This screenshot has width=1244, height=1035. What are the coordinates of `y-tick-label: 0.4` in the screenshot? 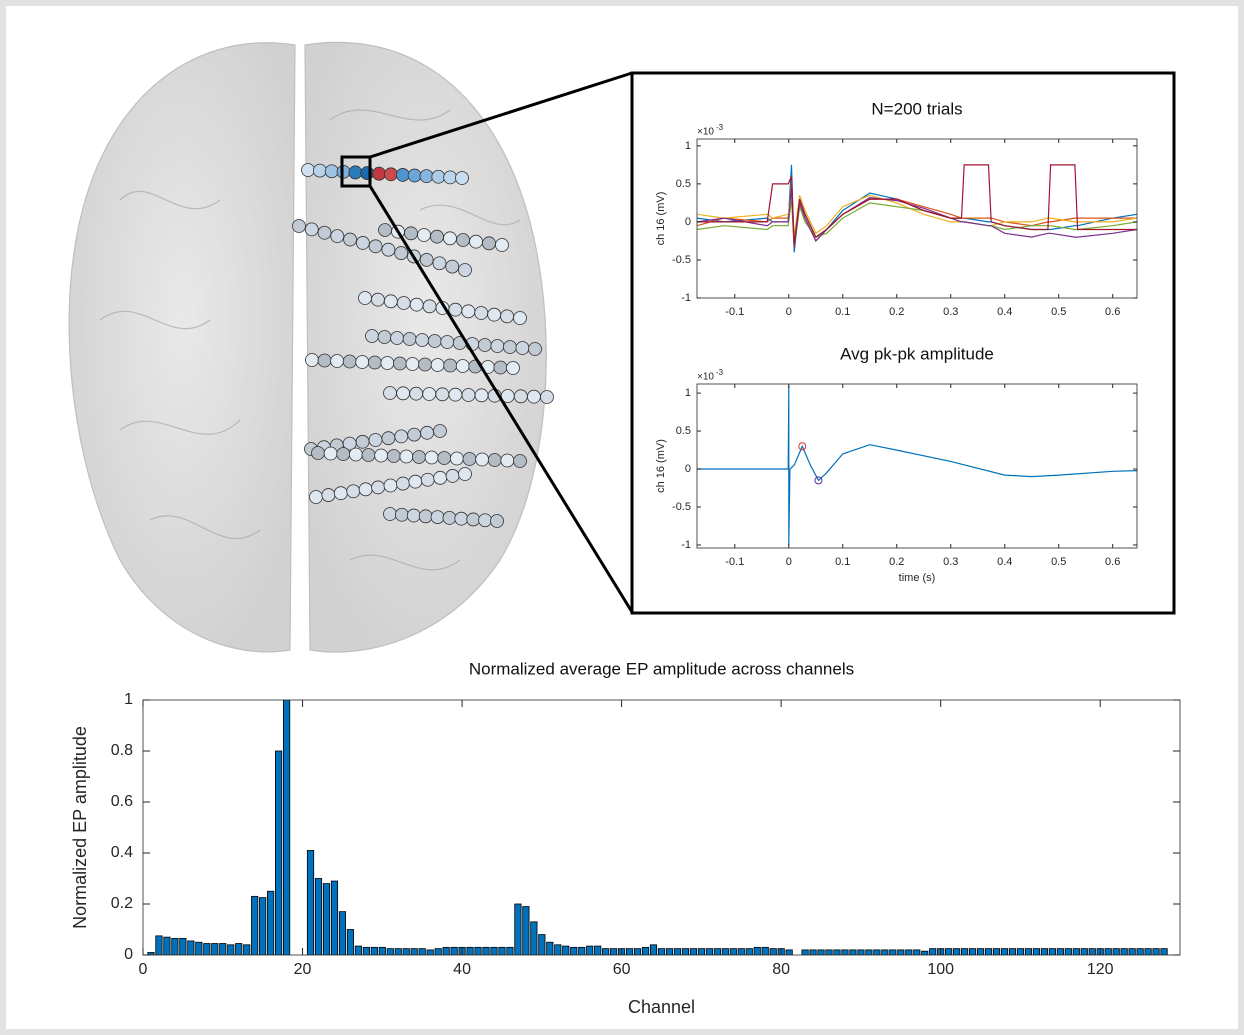 It's located at (122, 852).